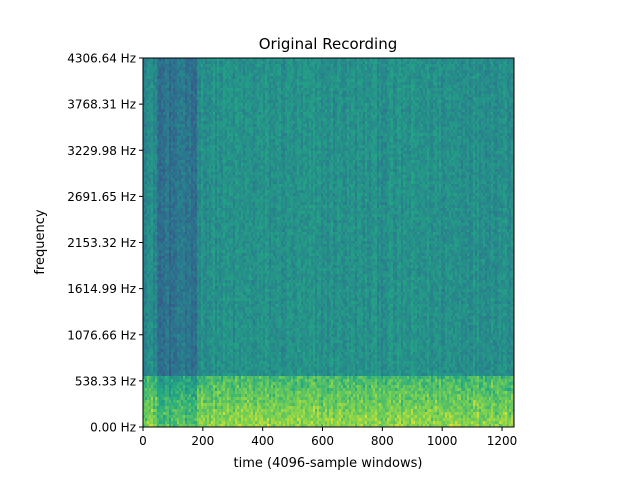 The image size is (640, 480). I want to click on y-tick-label: 4306.64 Hz, so click(101, 59).